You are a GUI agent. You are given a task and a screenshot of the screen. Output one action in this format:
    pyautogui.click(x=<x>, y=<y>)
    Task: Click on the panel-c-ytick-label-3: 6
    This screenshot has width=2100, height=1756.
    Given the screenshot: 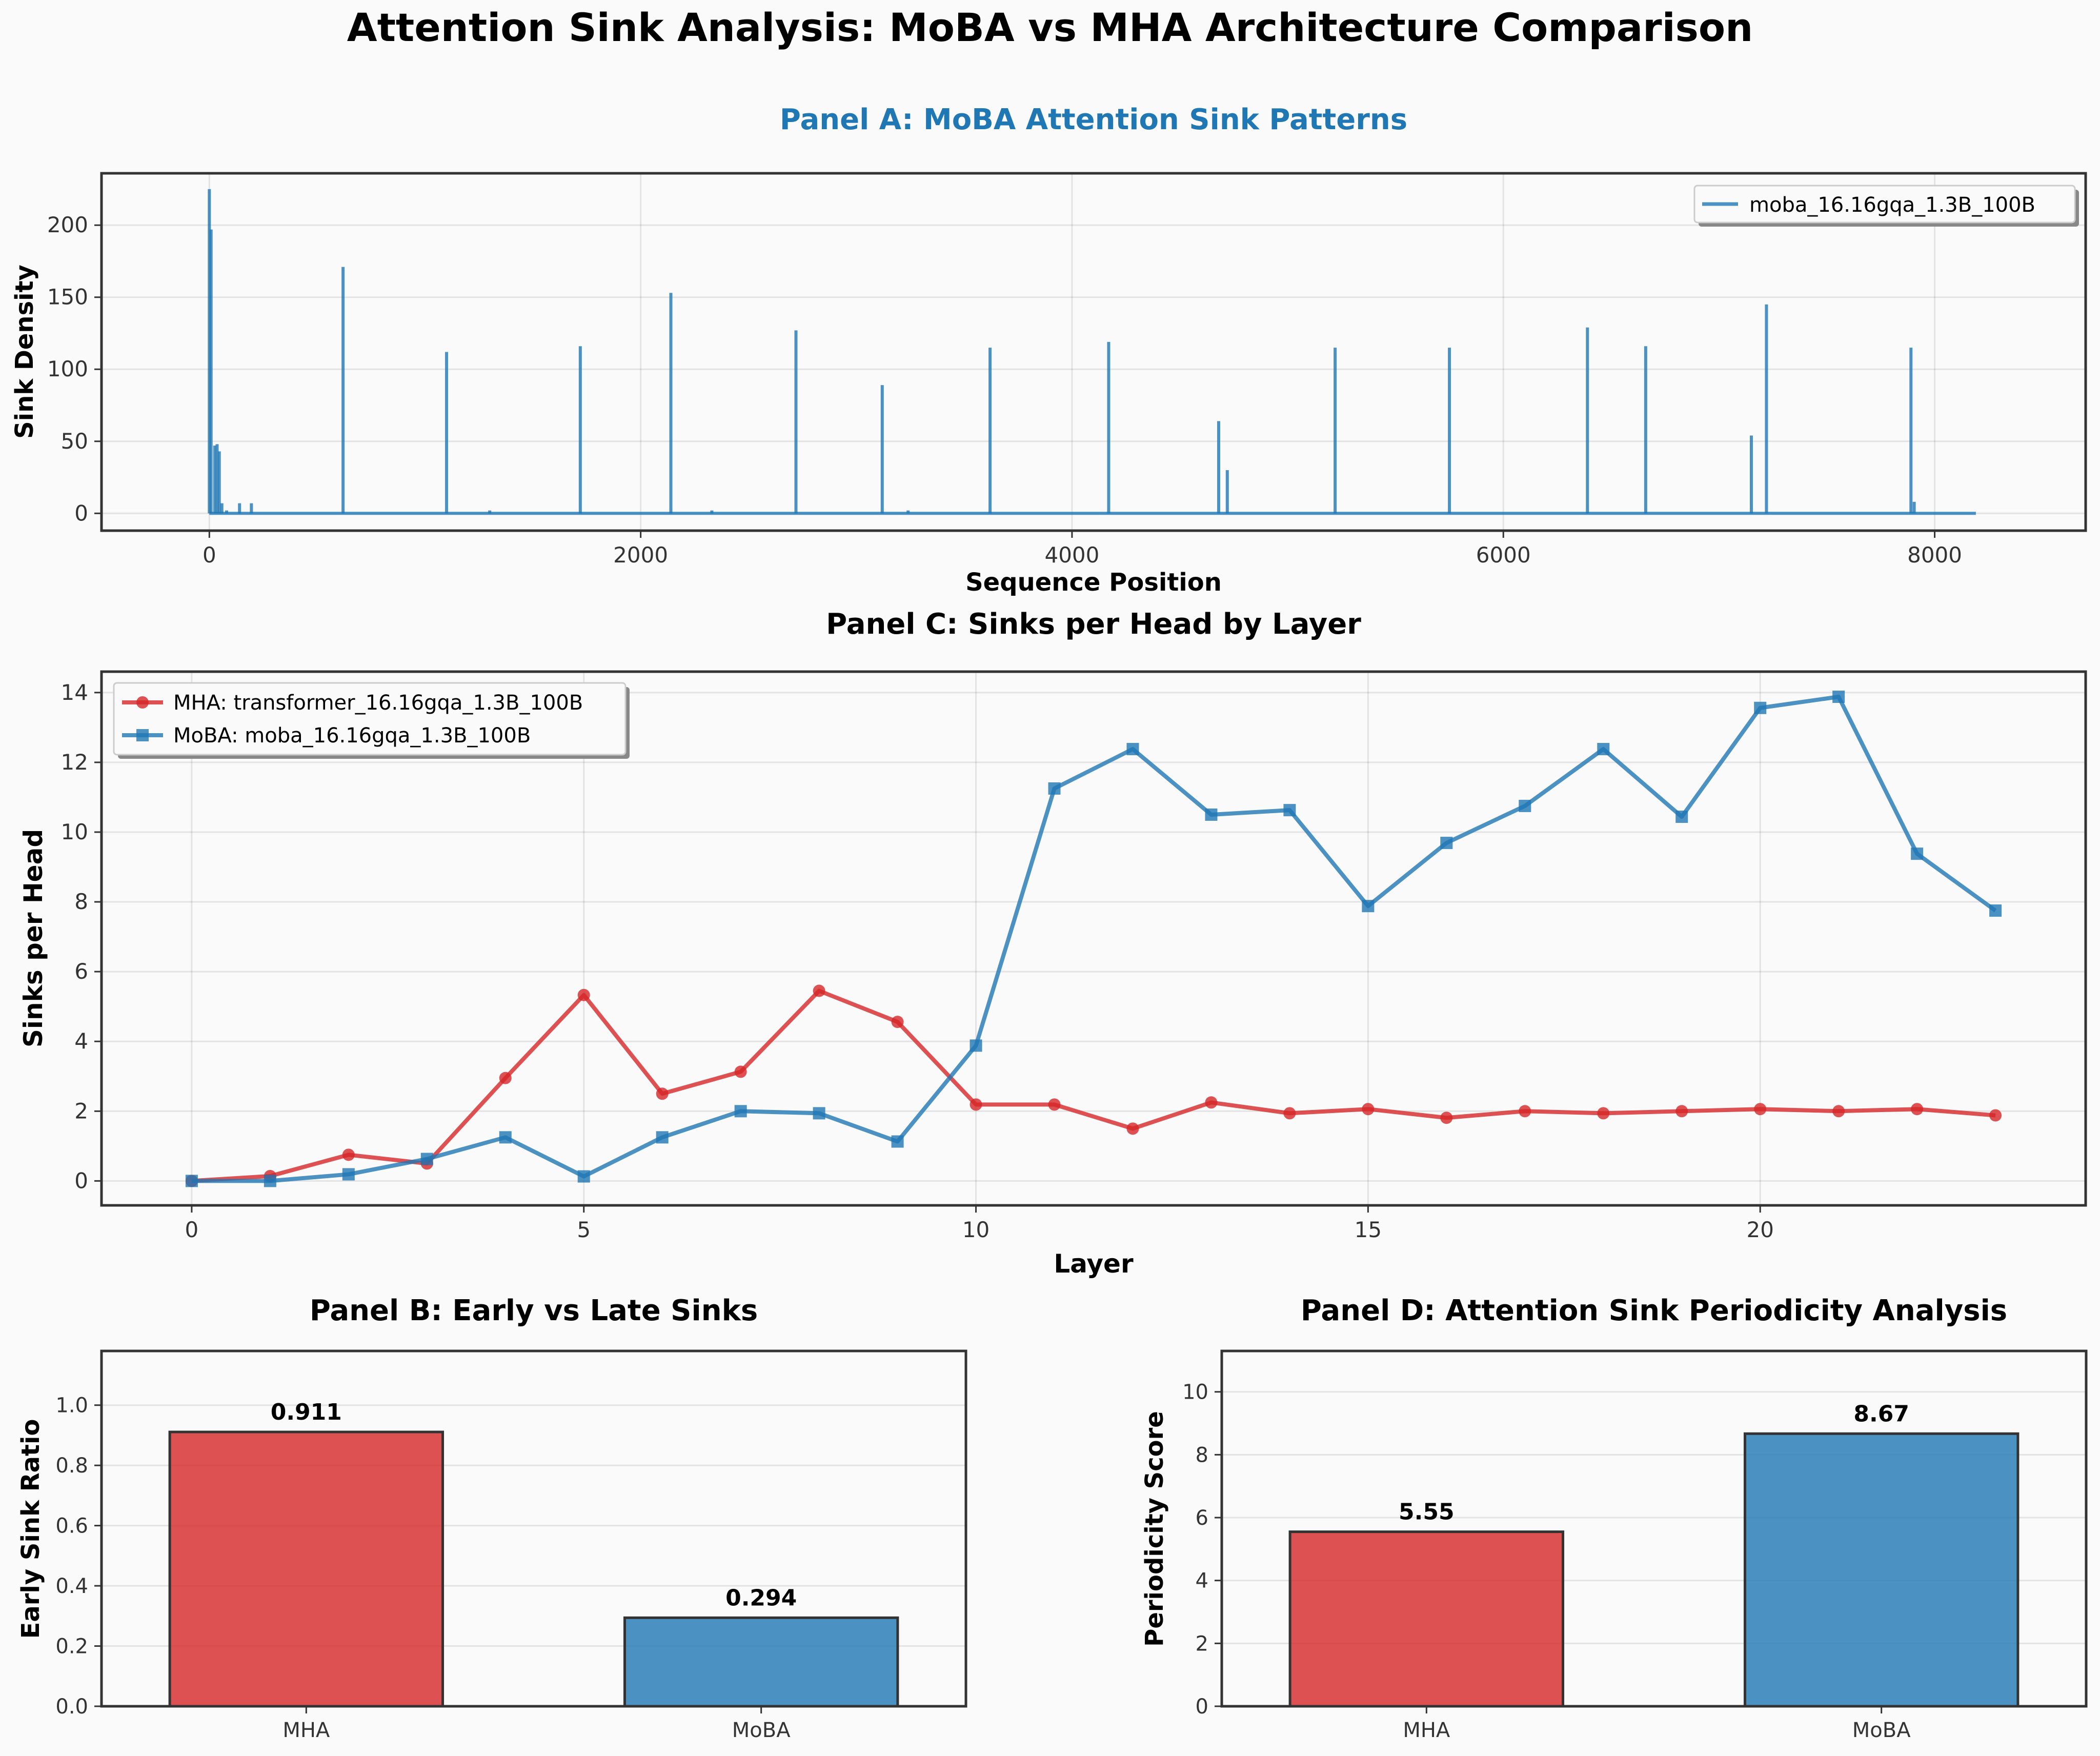 What is the action you would take?
    pyautogui.click(x=81, y=971)
    